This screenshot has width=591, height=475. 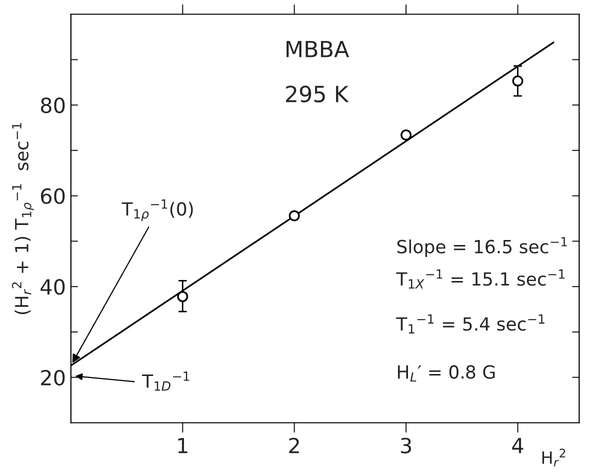 I want to click on y-tick-label: 80, so click(x=52, y=105).